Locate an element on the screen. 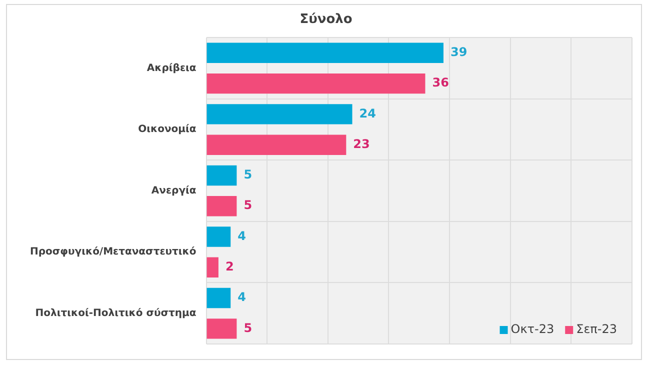  y-tick-label: Οικονομία is located at coordinates (167, 130).